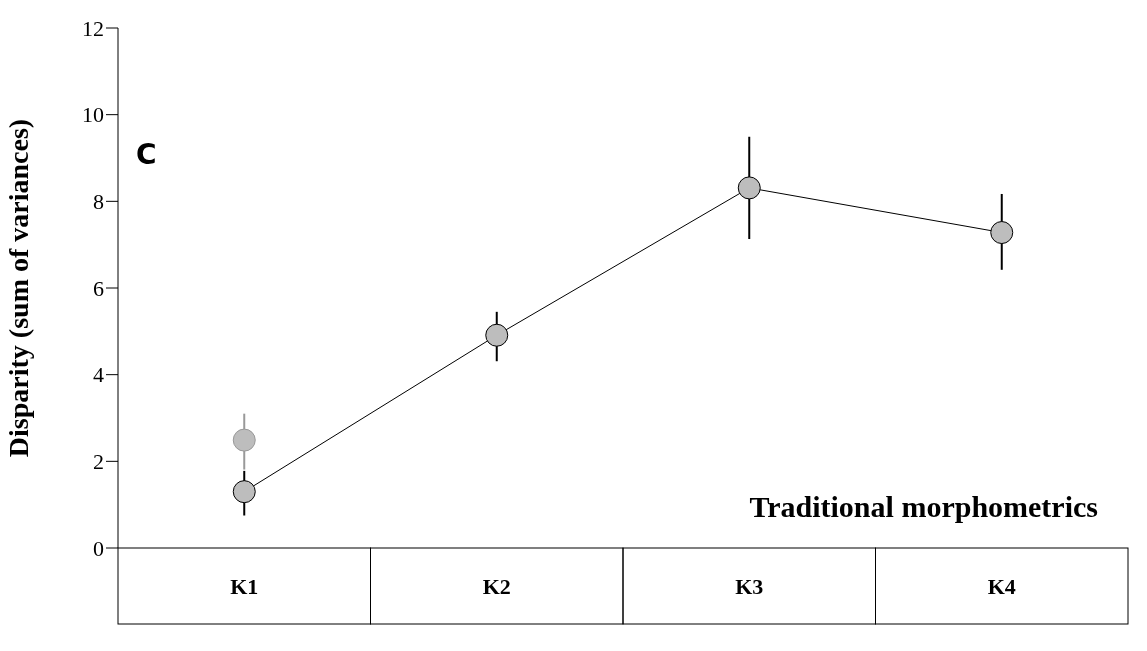 This screenshot has width=1147, height=651. What do you see at coordinates (98, 375) in the screenshot?
I see `y-tick-label: 4` at bounding box center [98, 375].